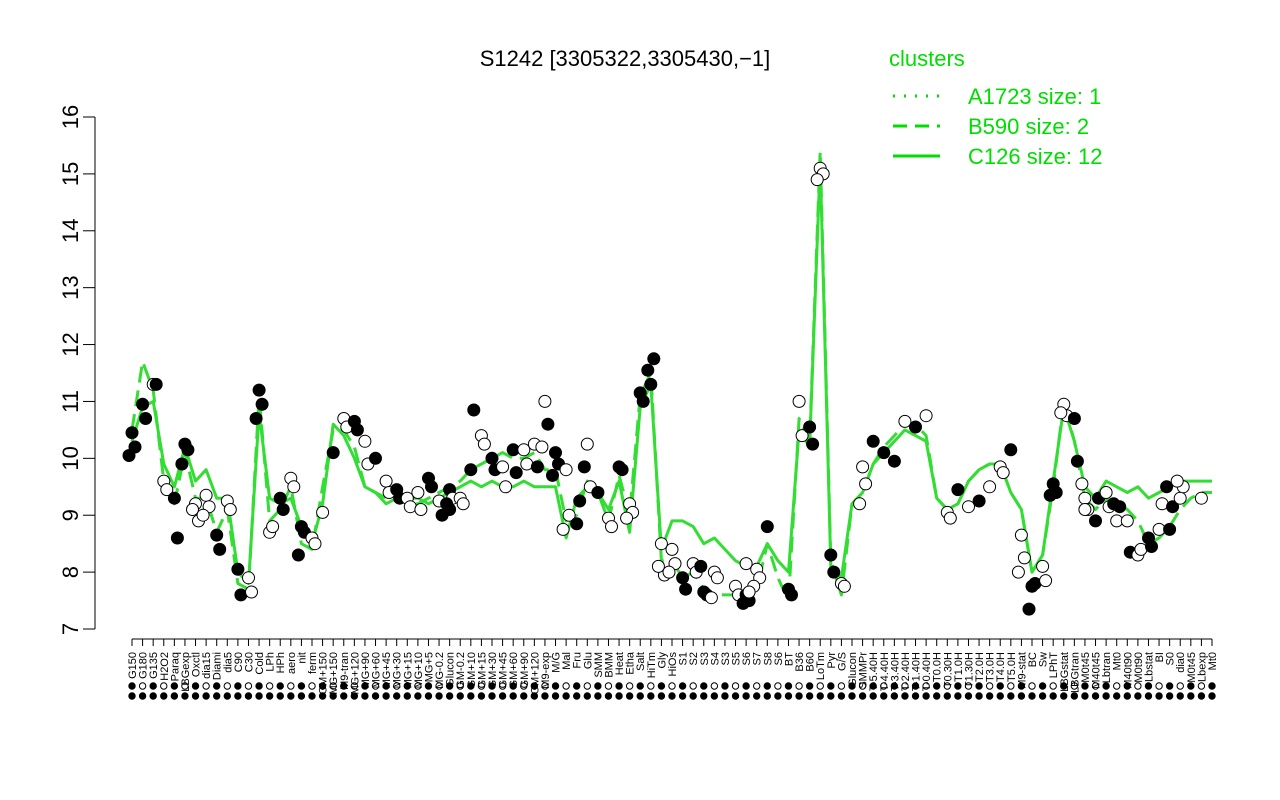  Describe the element at coordinates (906, 671) in the screenshot. I see `x-tick-label: T-2.40H` at that location.